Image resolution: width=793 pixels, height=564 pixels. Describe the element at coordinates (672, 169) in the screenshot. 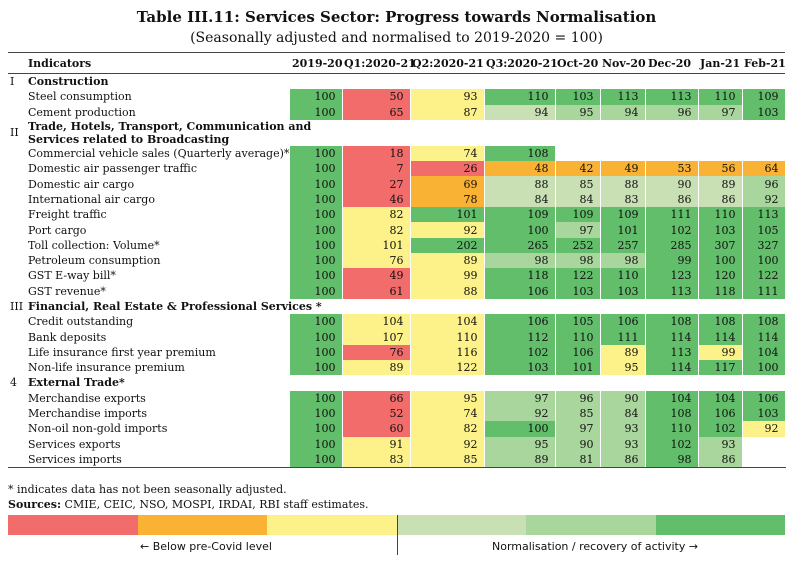

I see `value-cell: 53` at that location.